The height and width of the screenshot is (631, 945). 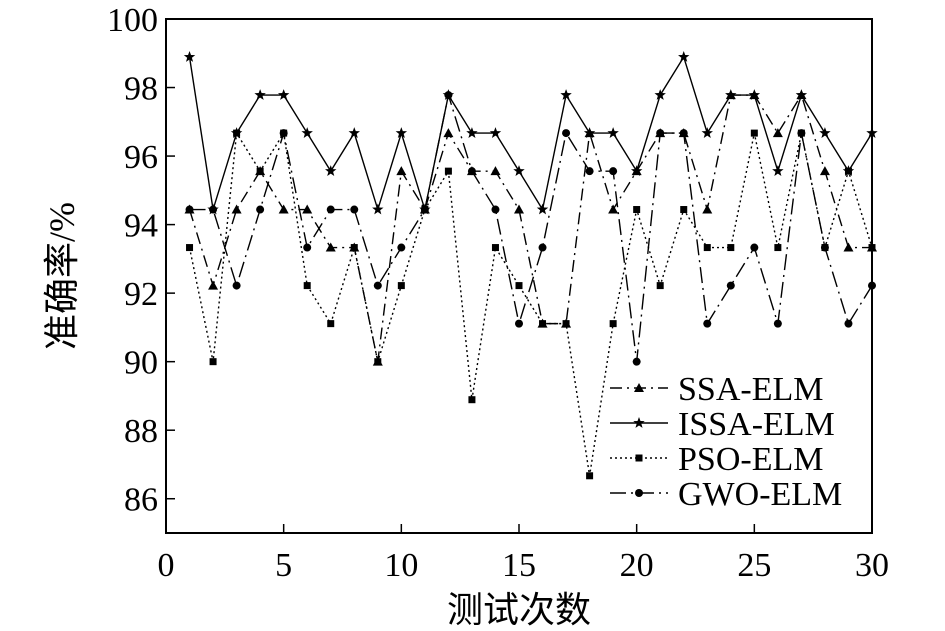 What do you see at coordinates (166, 565) in the screenshot?
I see `x-tick-label: 0` at bounding box center [166, 565].